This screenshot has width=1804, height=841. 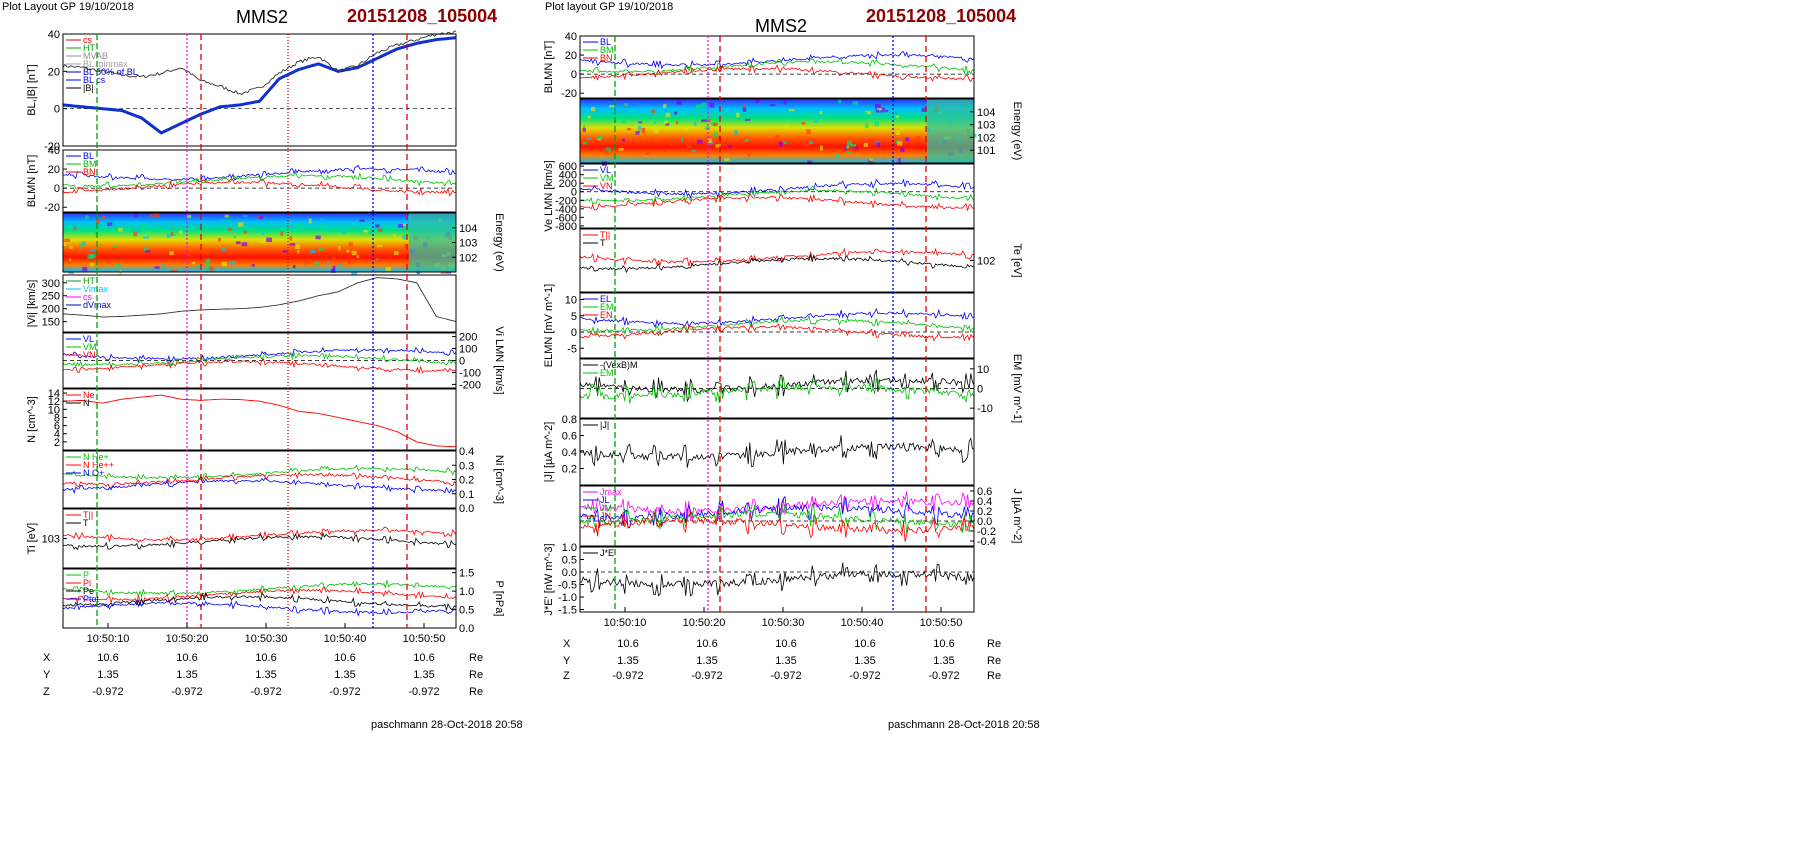 I want to click on left-panel-6: N He+N He++N O+ 0.4 0.3 0.2 0.1 0.0 Ni [cm^-3], so click(x=283, y=480).